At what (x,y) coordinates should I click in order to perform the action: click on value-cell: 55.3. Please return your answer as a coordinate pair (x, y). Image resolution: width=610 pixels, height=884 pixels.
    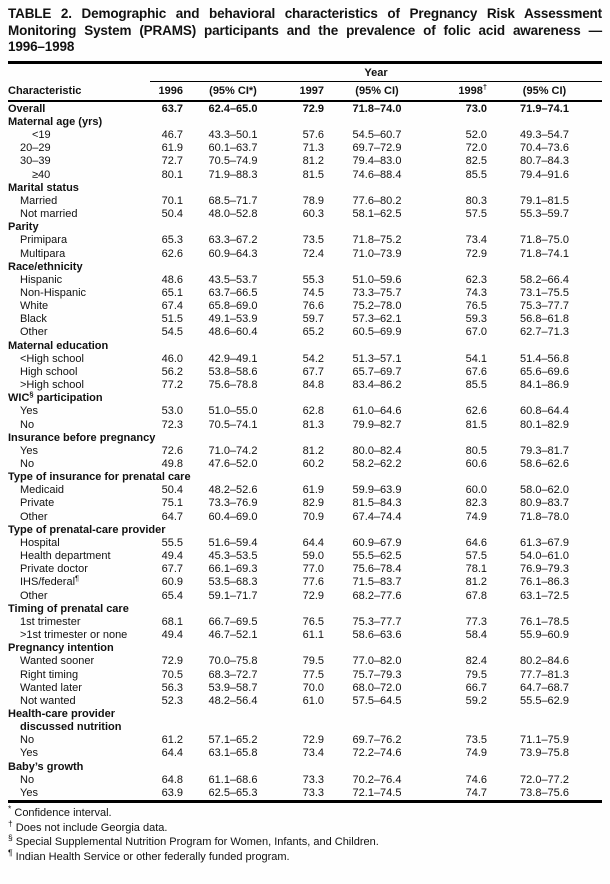
    Looking at the image, I should click on (313, 279).